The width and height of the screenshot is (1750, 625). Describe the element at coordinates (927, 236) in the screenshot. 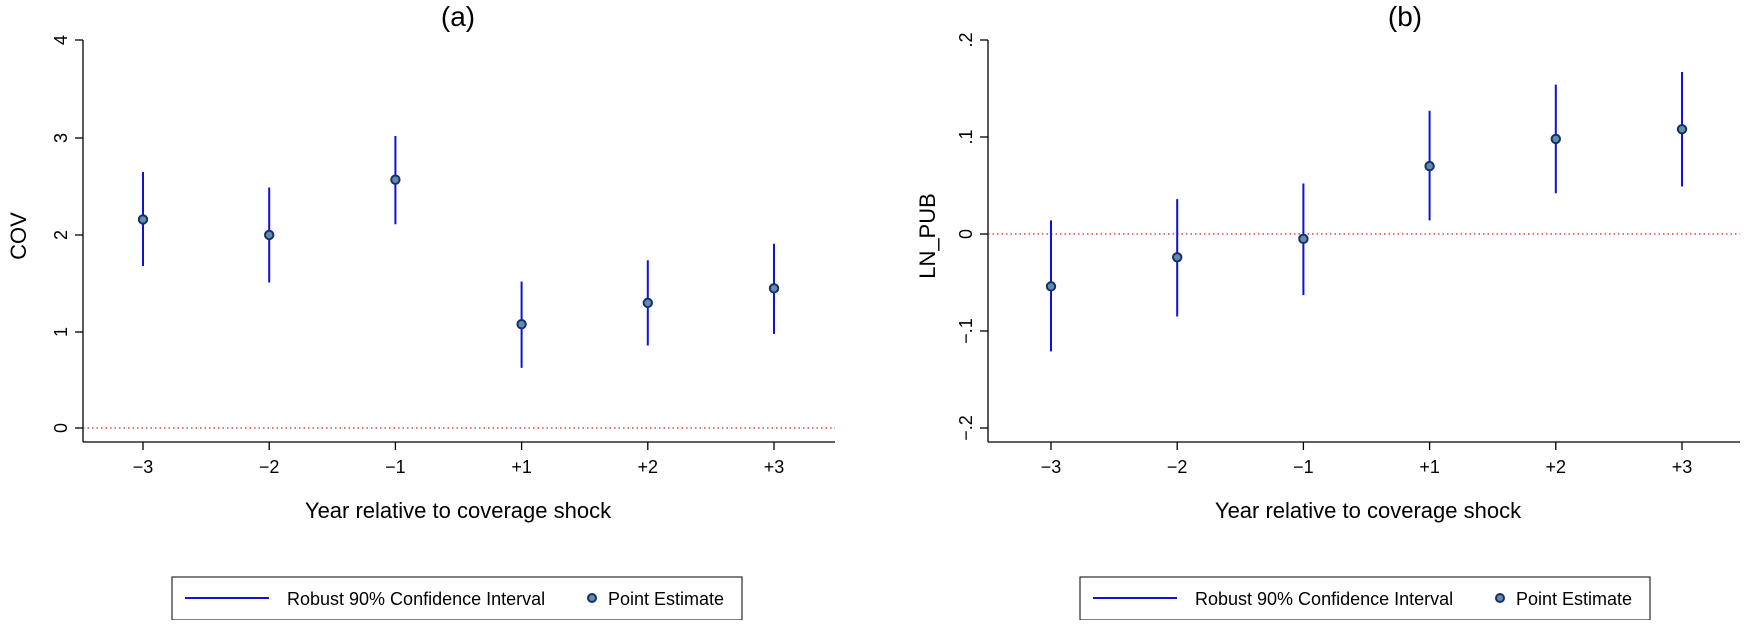

I see `y-axis-label: LN_PUB` at that location.